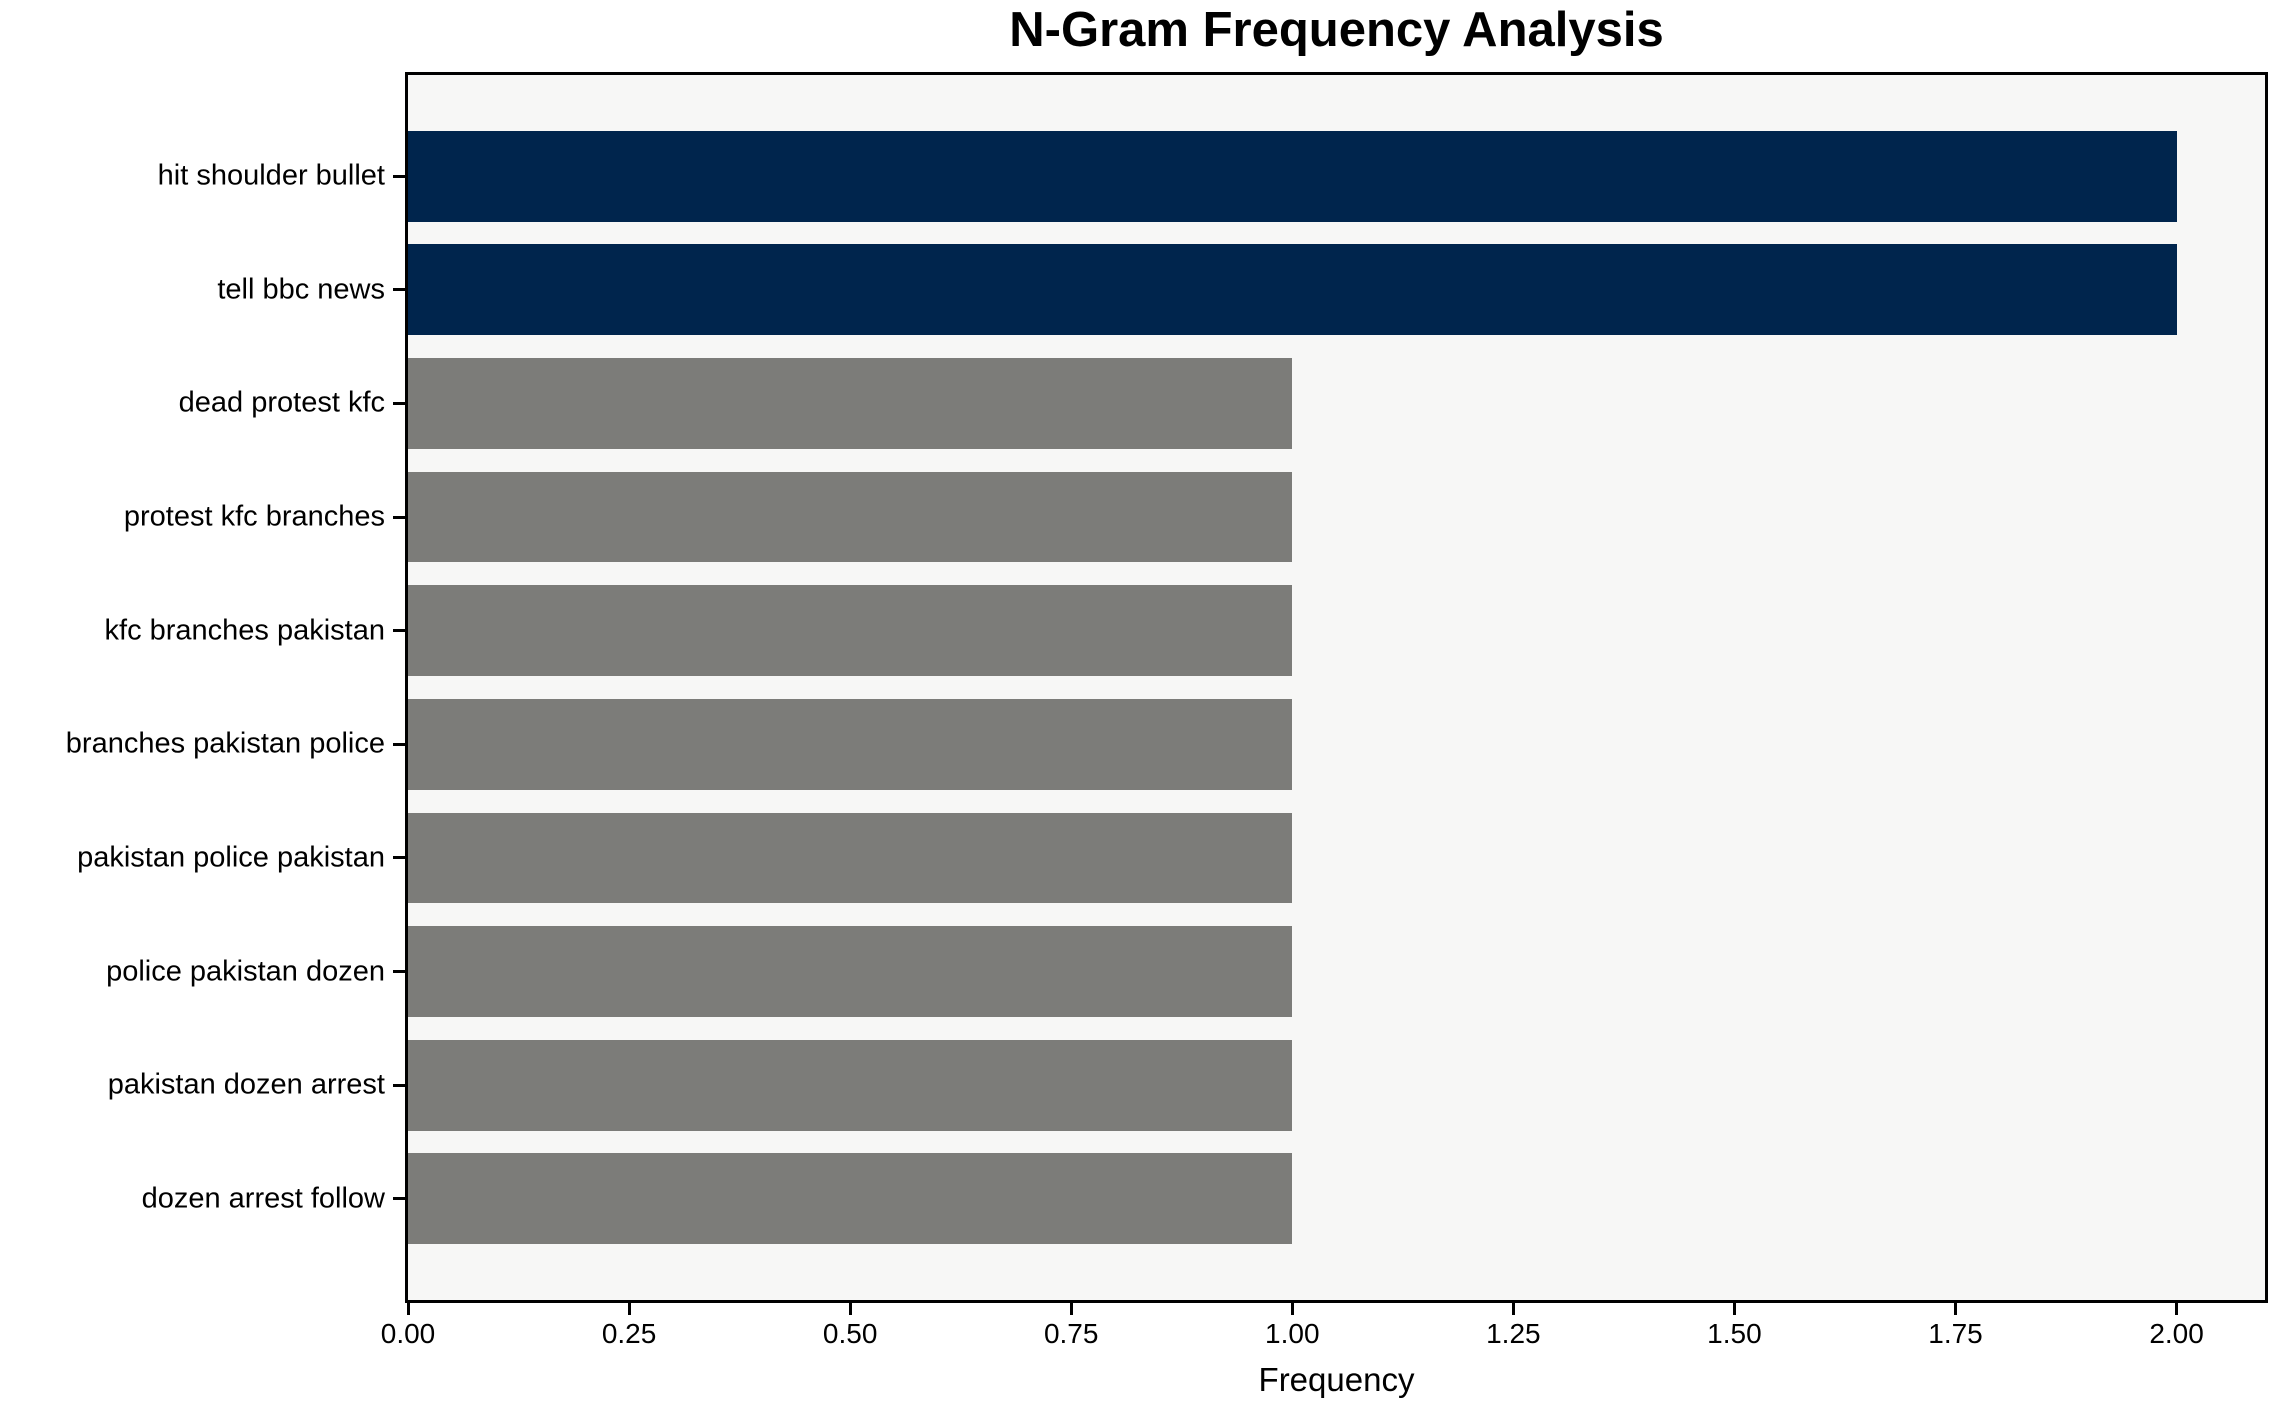 Image resolution: width=2286 pixels, height=1414 pixels. What do you see at coordinates (850, 858) in the screenshot?
I see `bar-pakistan-police-pakistan` at bounding box center [850, 858].